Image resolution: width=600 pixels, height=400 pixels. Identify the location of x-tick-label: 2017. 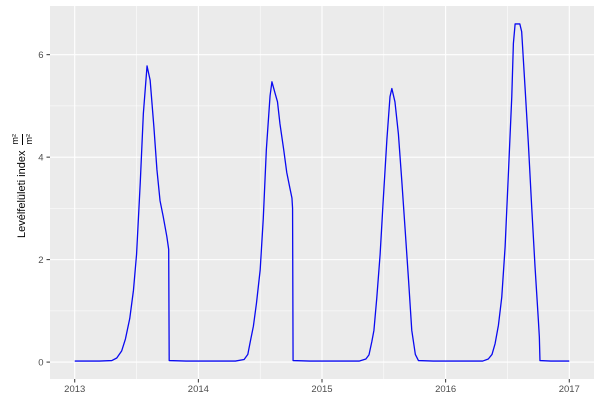
(569, 389).